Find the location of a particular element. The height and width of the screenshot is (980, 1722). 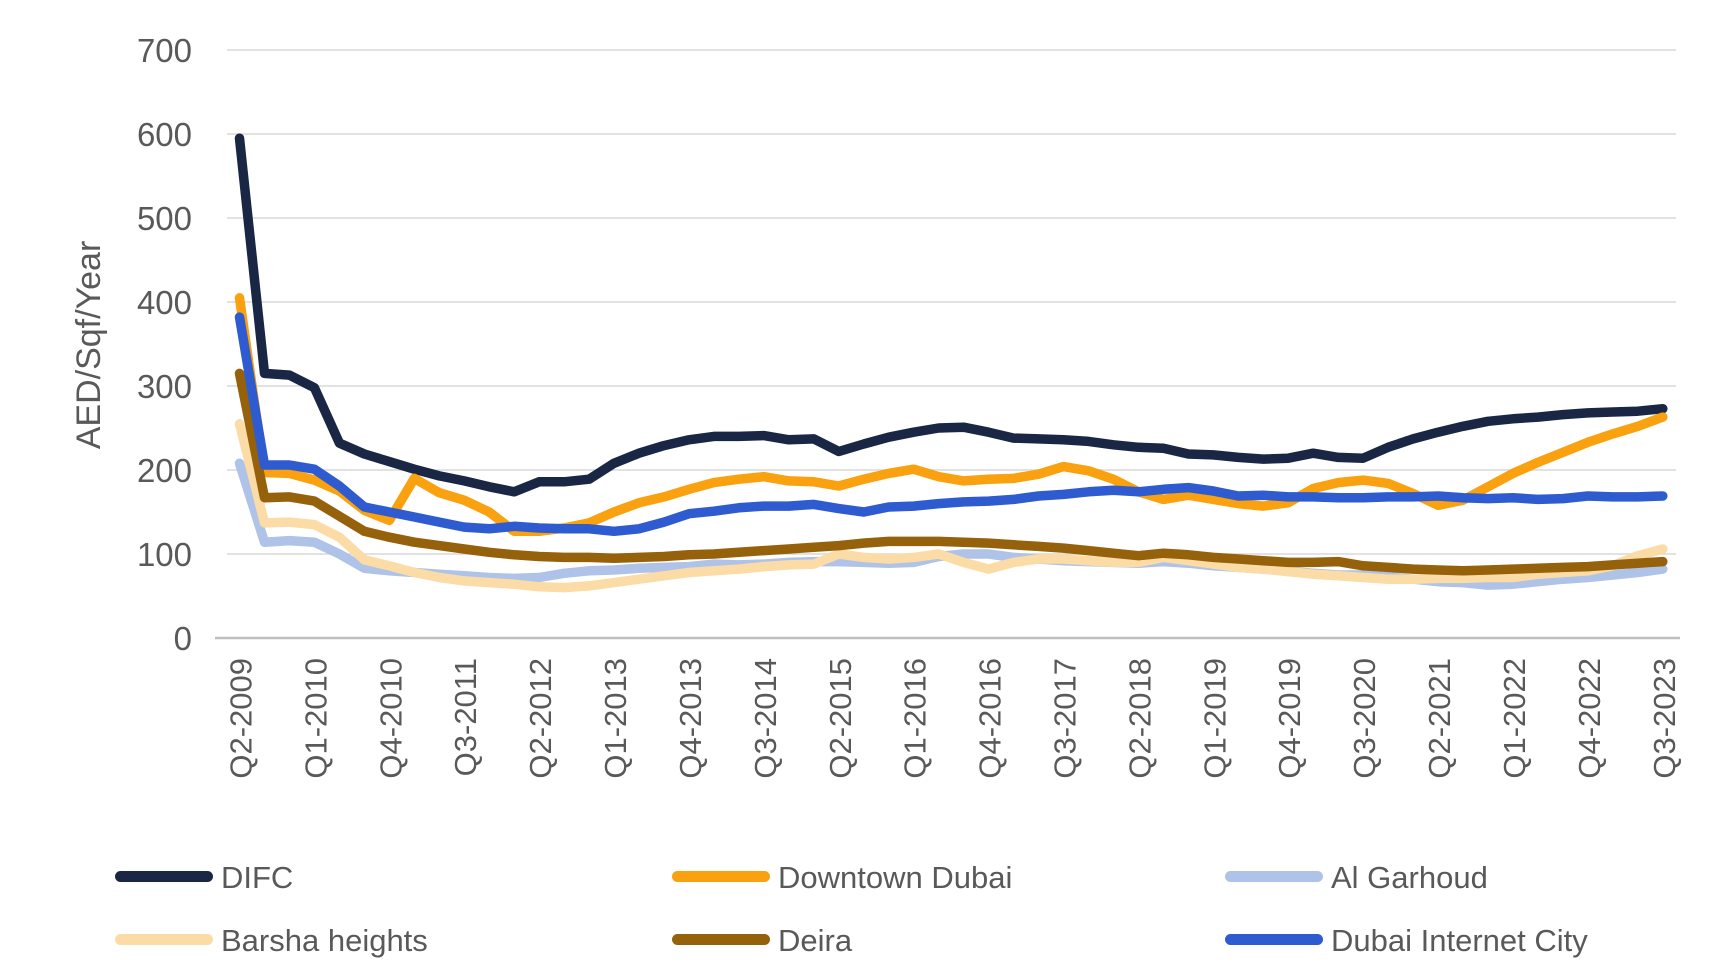

legend-swatch-al-garhoud is located at coordinates (1274, 876).